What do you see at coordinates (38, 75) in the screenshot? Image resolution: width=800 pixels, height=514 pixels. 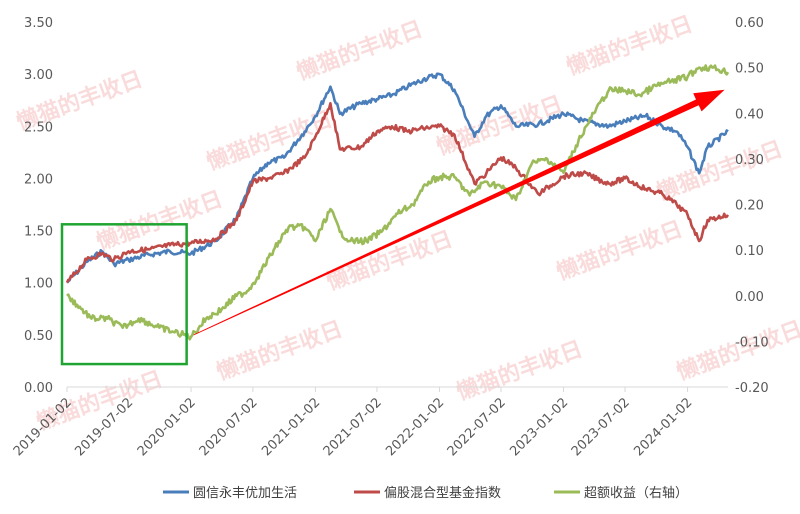 I see `y-left-tick-label: 3.00` at bounding box center [38, 75].